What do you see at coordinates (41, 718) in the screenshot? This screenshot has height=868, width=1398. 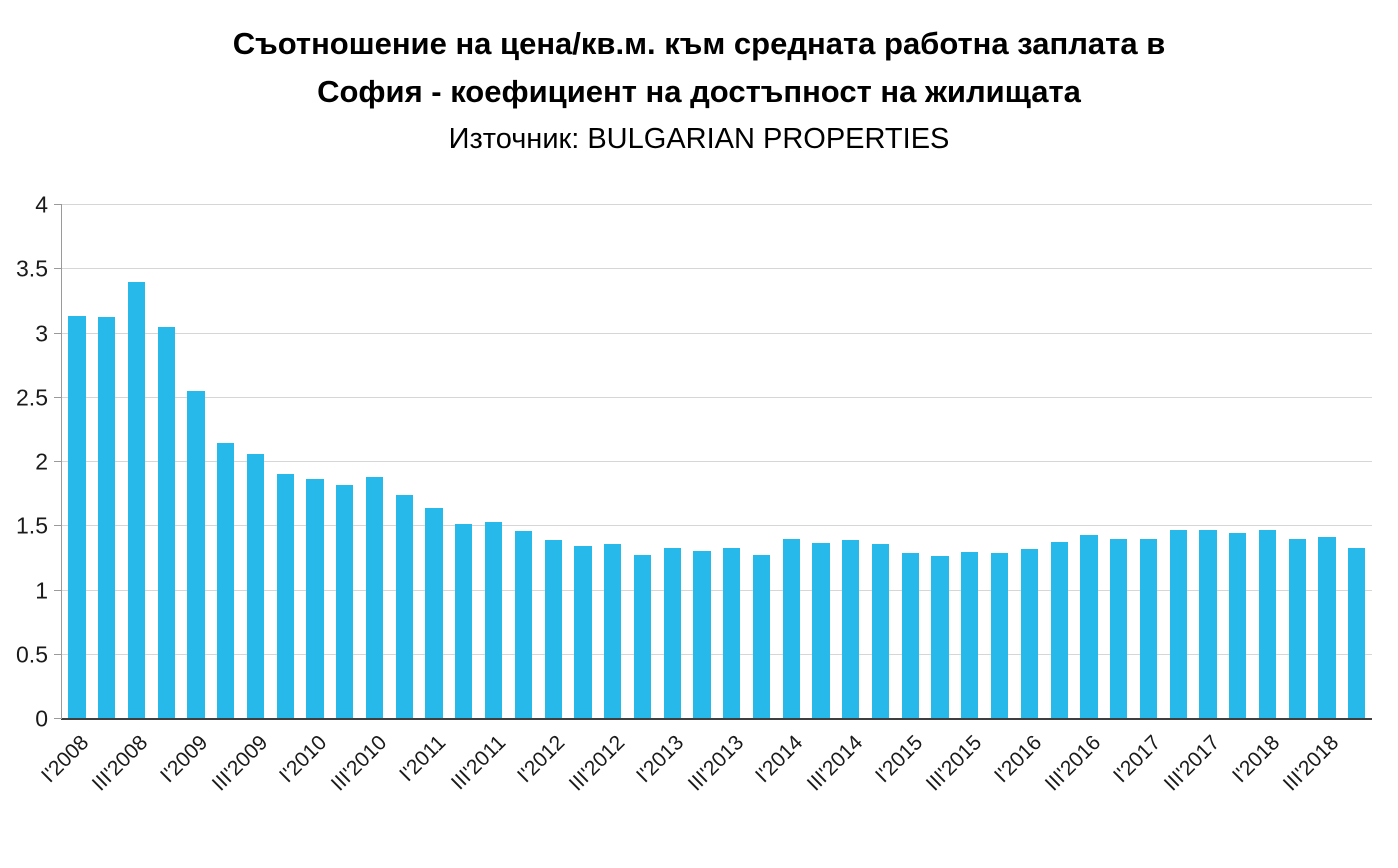 I see `y-tick-label: 0` at bounding box center [41, 718].